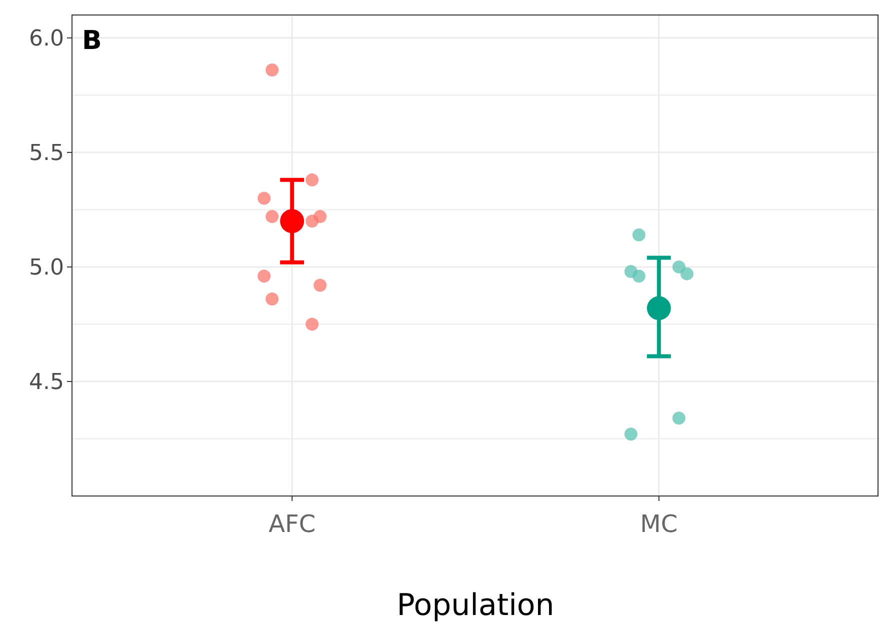 This screenshot has height=633, width=879. What do you see at coordinates (292, 524) in the screenshot?
I see `x-tick-label: AFC` at bounding box center [292, 524].